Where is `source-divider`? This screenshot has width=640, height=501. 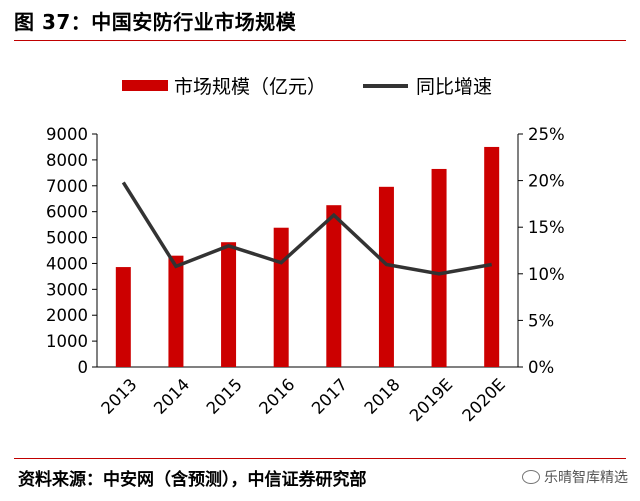 source-divider is located at coordinates (320, 458).